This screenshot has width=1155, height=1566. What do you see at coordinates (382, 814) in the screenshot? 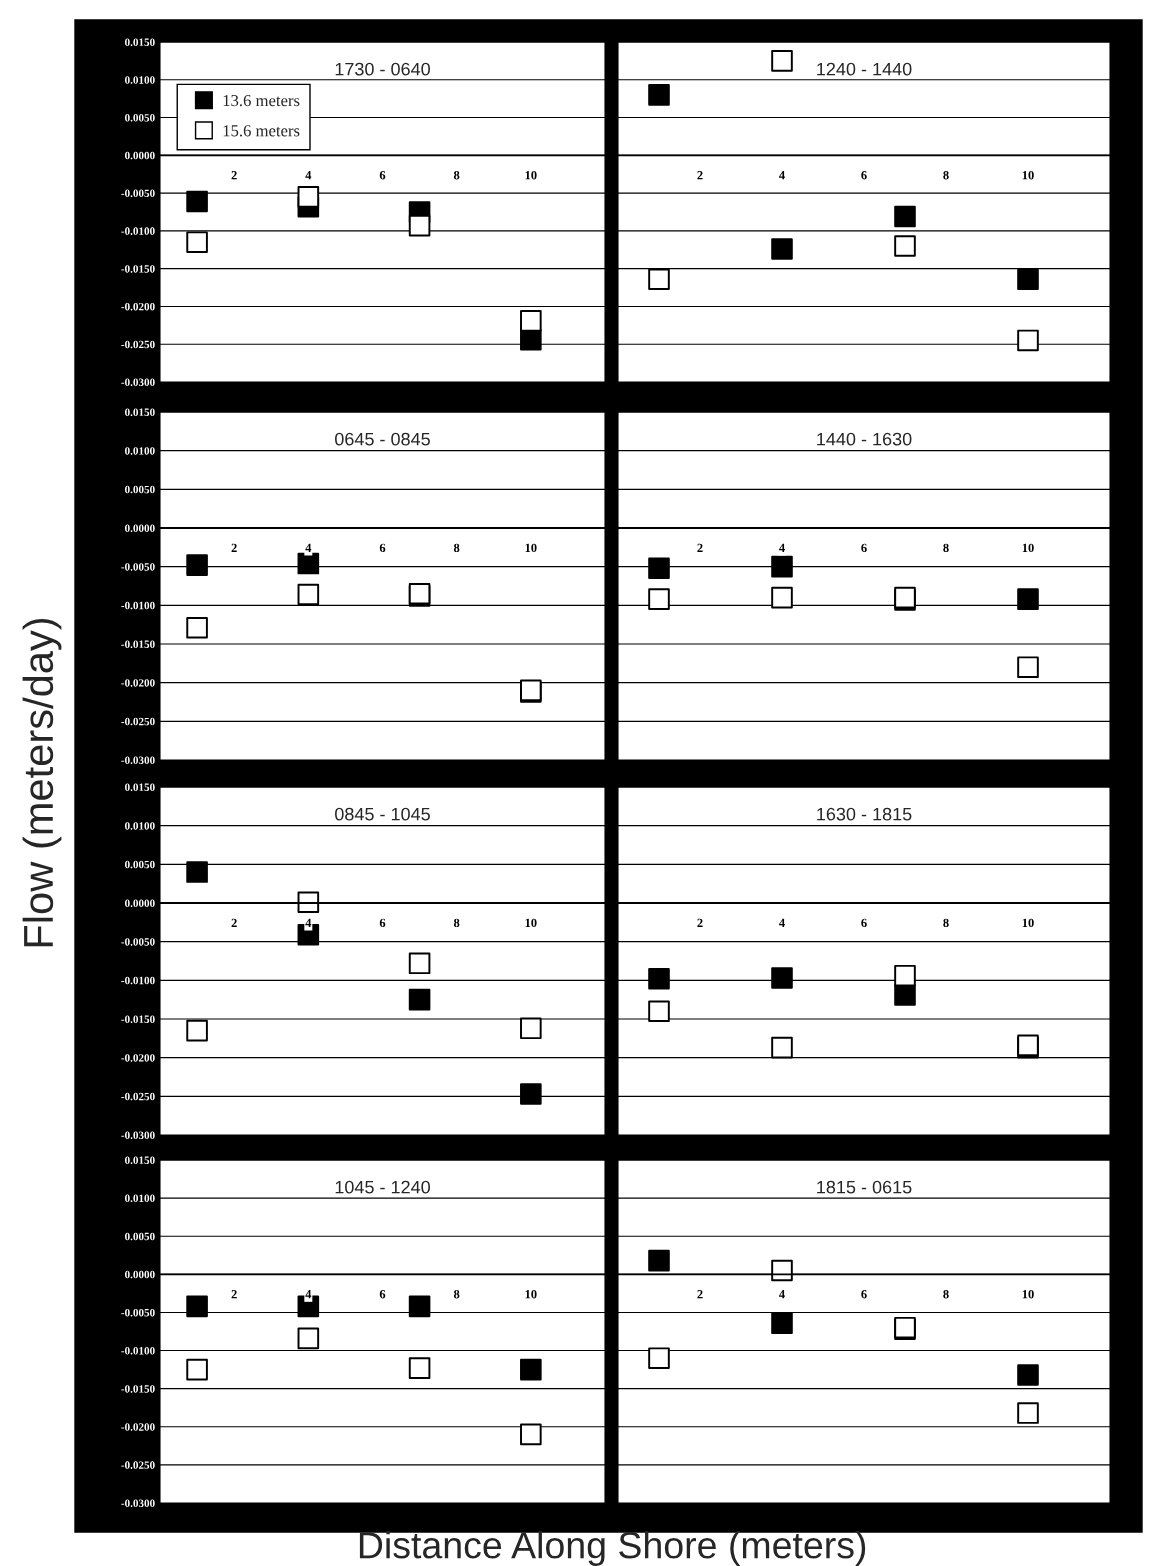
I see `text: 0845 - 1045` at bounding box center [382, 814].